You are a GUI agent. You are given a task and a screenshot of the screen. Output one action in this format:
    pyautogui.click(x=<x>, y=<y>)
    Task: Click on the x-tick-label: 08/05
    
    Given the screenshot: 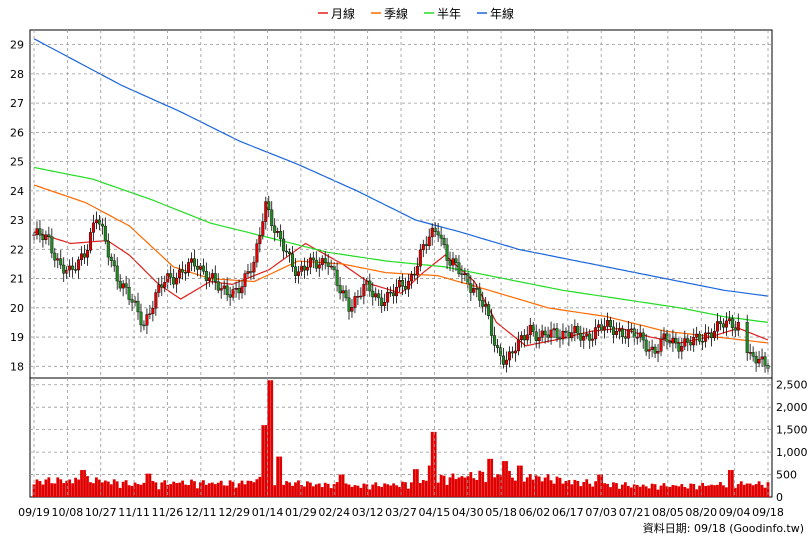 What is the action you would take?
    pyautogui.click(x=668, y=512)
    